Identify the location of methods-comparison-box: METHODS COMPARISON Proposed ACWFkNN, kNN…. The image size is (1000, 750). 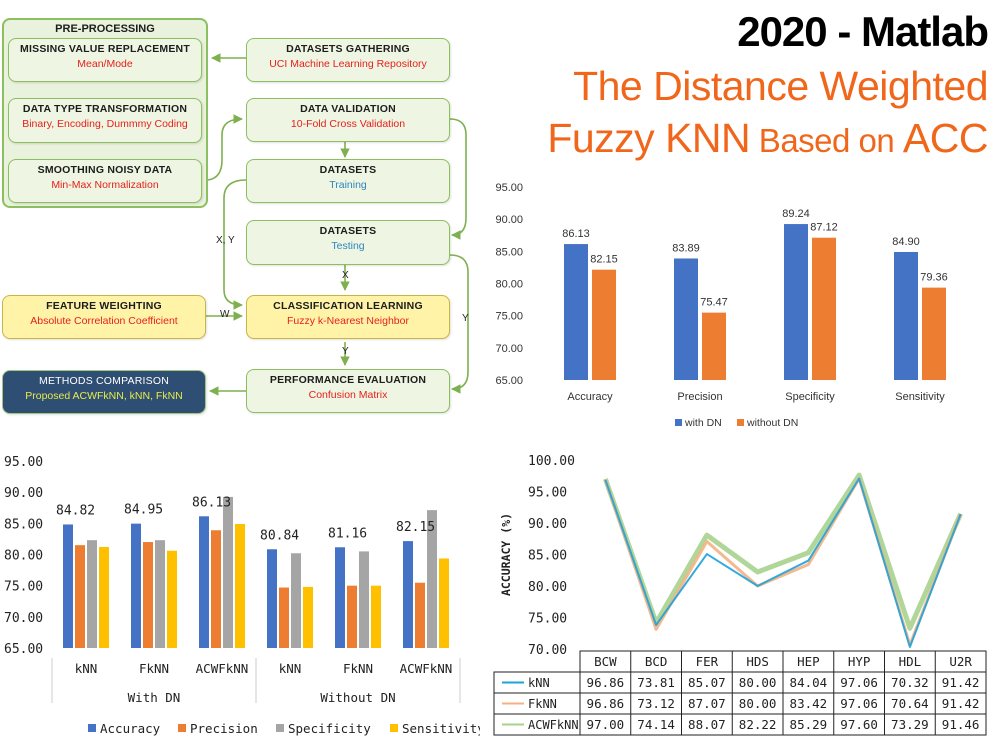
(104, 392).